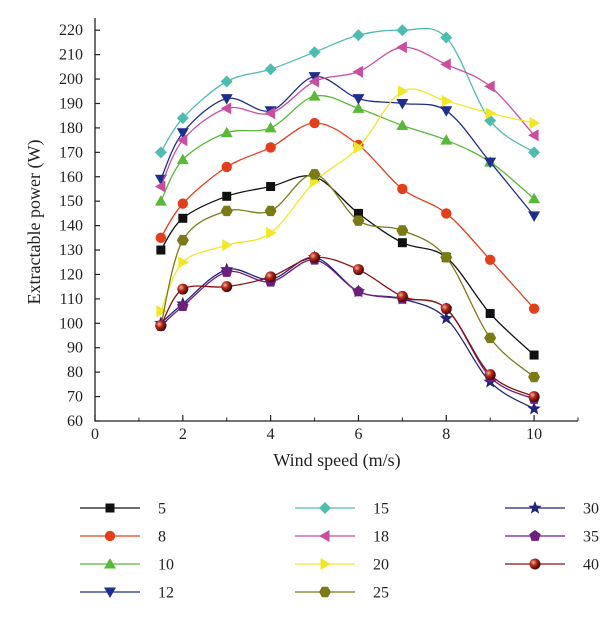  What do you see at coordinates (183, 434) in the screenshot?
I see `x-tick-label: 2` at bounding box center [183, 434].